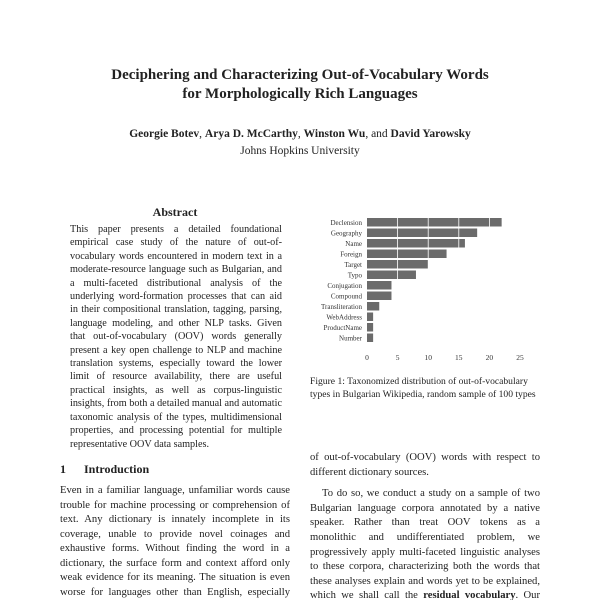 This screenshot has height=600, width=600. What do you see at coordinates (344, 318) in the screenshot?
I see `category-label: WebAddress` at bounding box center [344, 318].